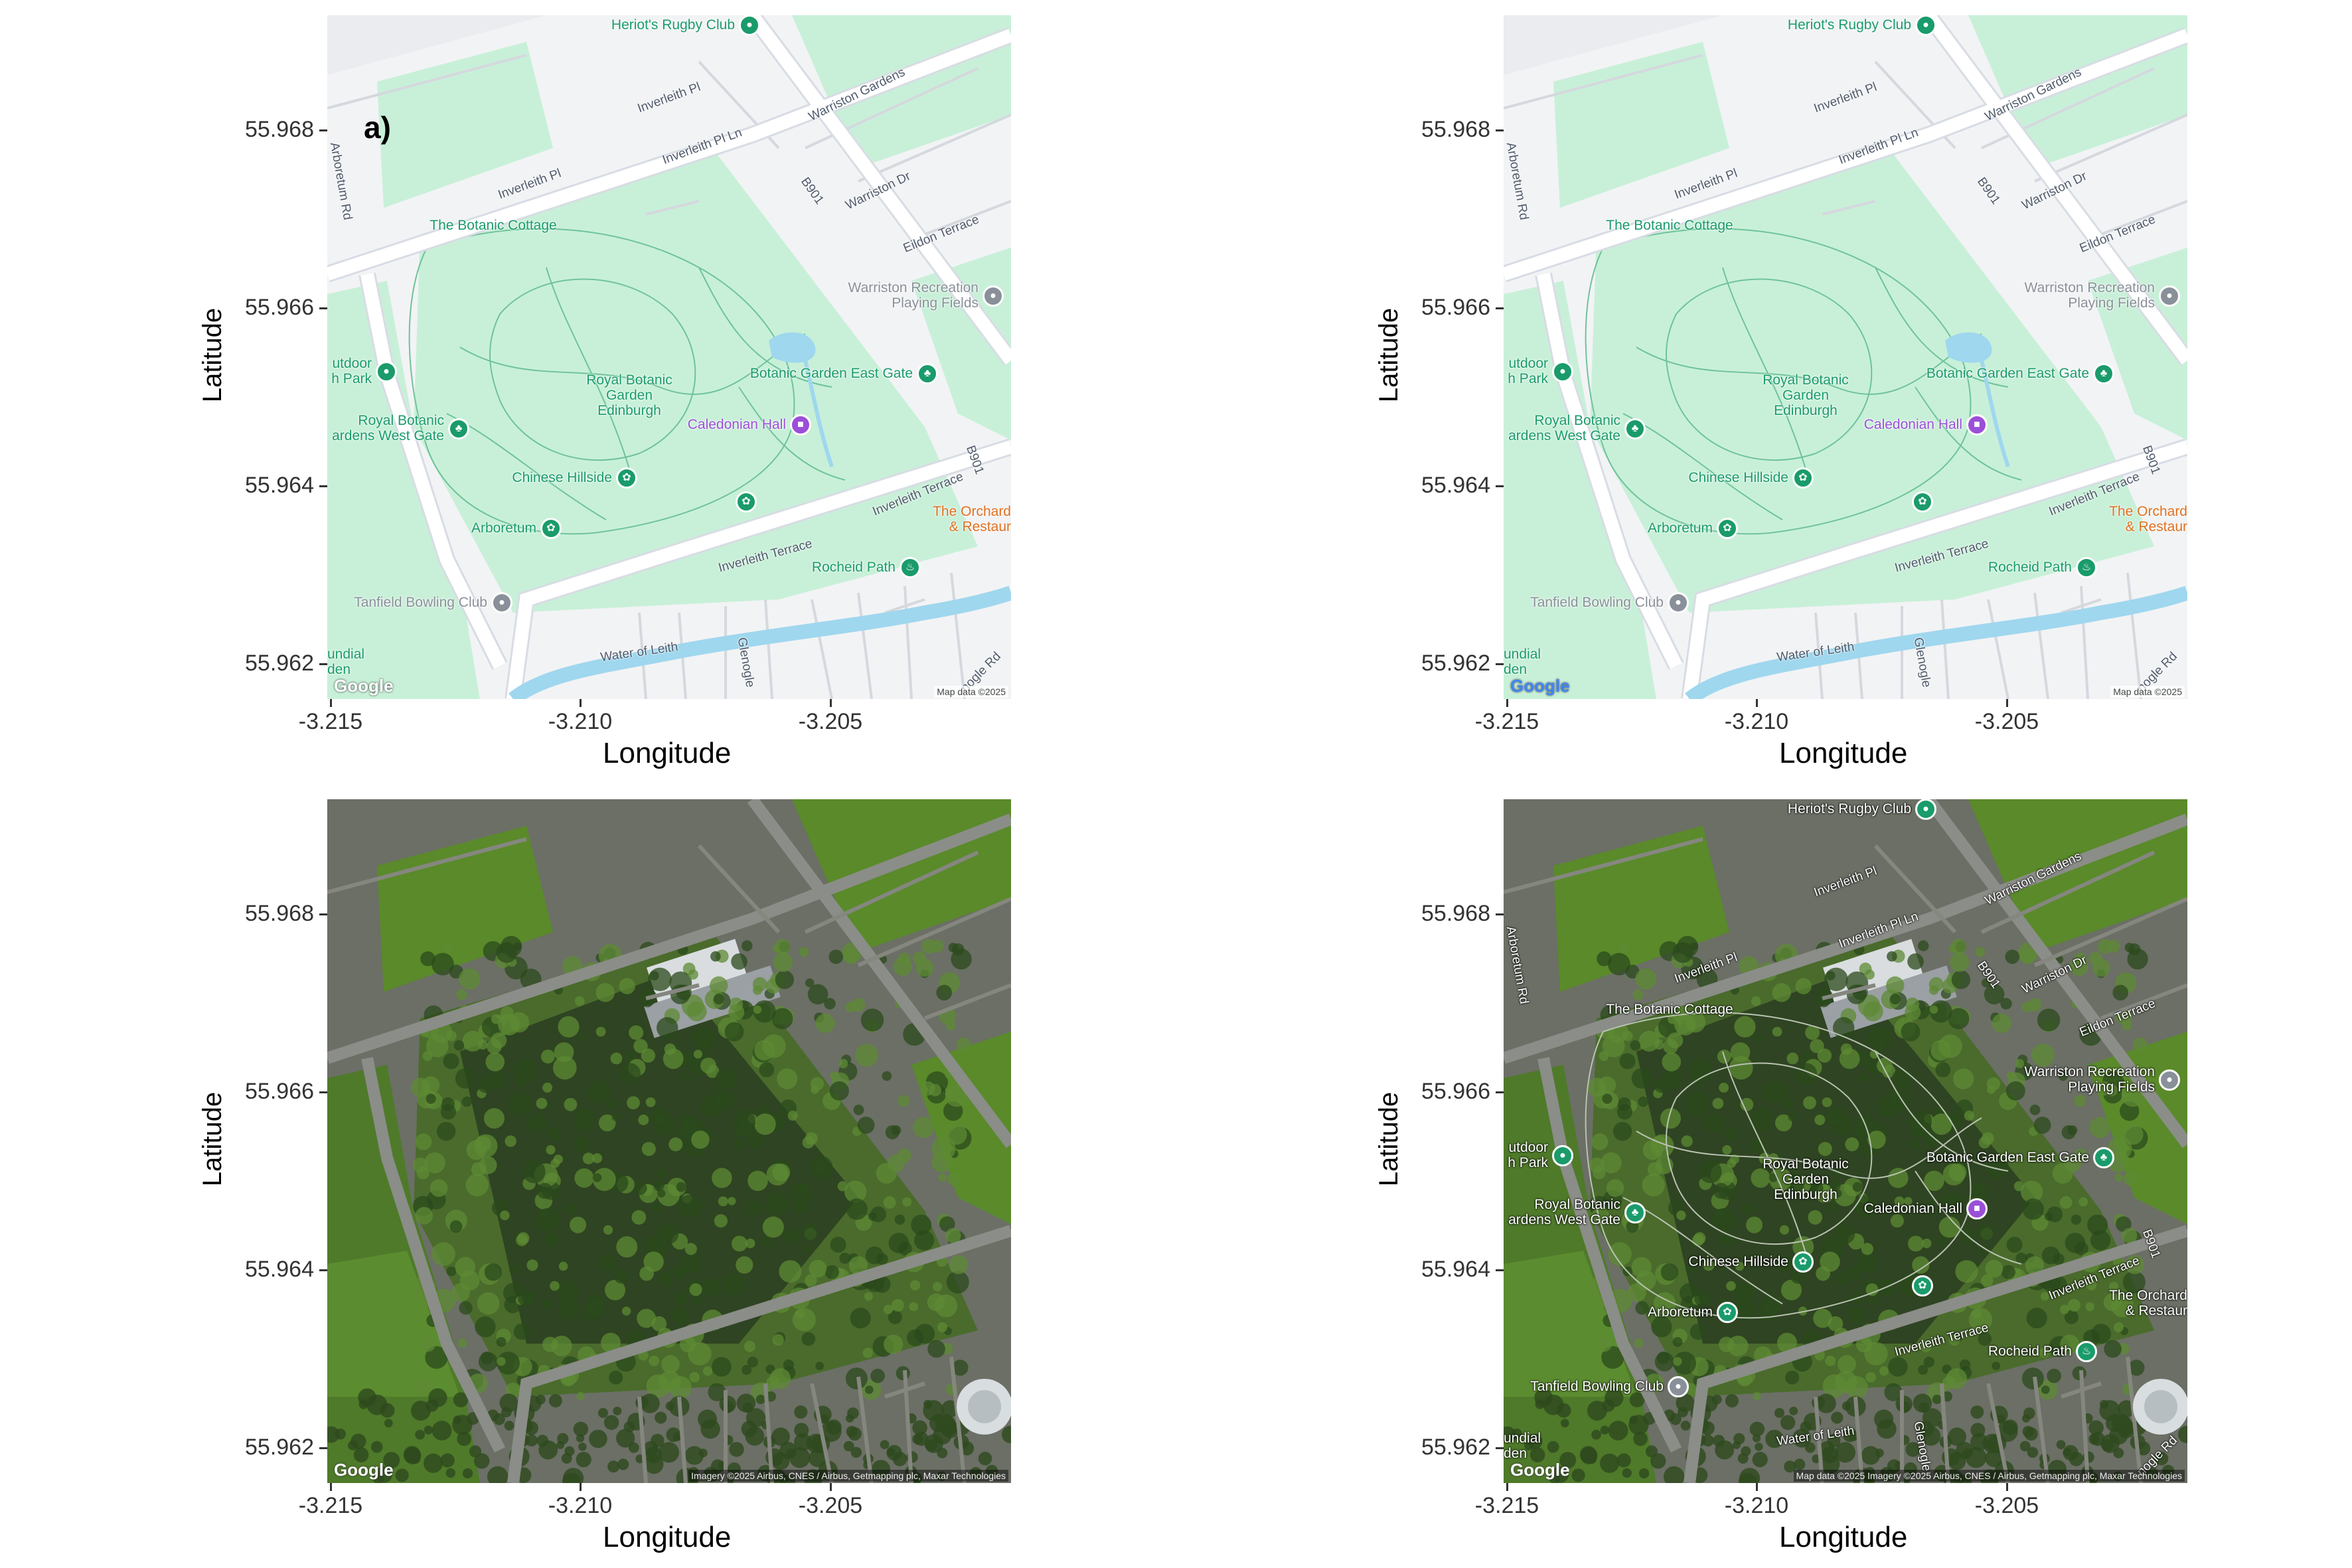 The image size is (2352, 1568). Describe the element at coordinates (831, 1505) in the screenshot. I see `x-tick-label: -3.205` at that location.